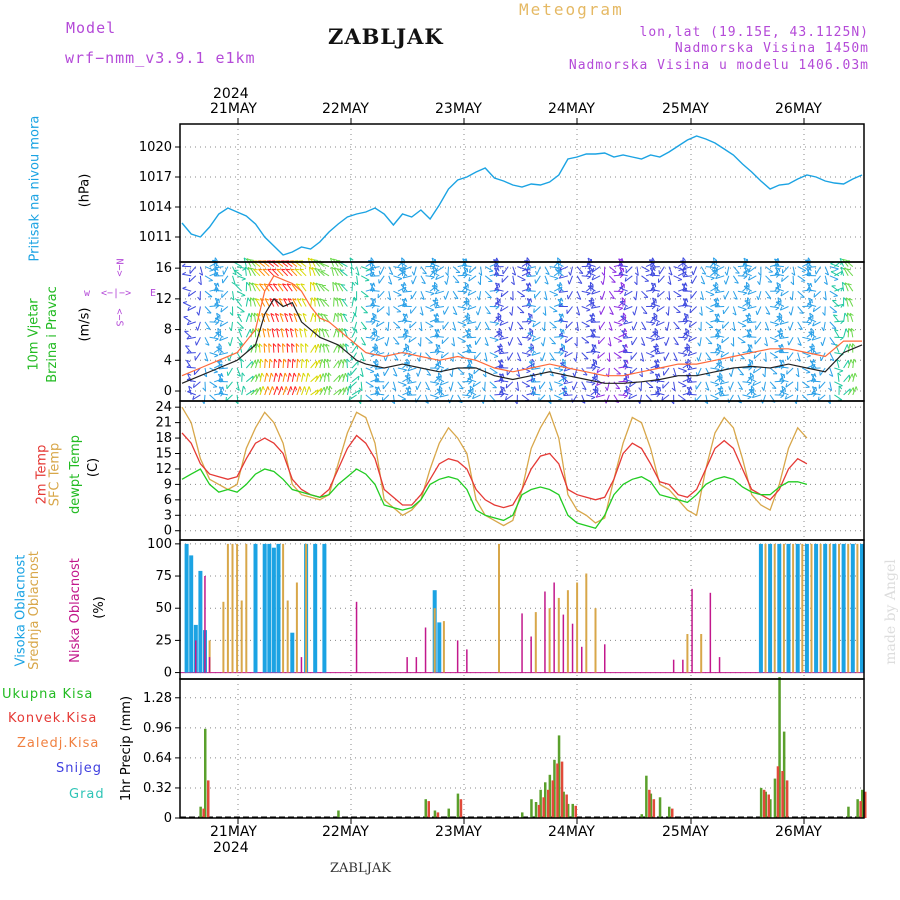 The image size is (900, 900). Describe the element at coordinates (522, 470) in the screenshot. I see `panel-frame` at that location.